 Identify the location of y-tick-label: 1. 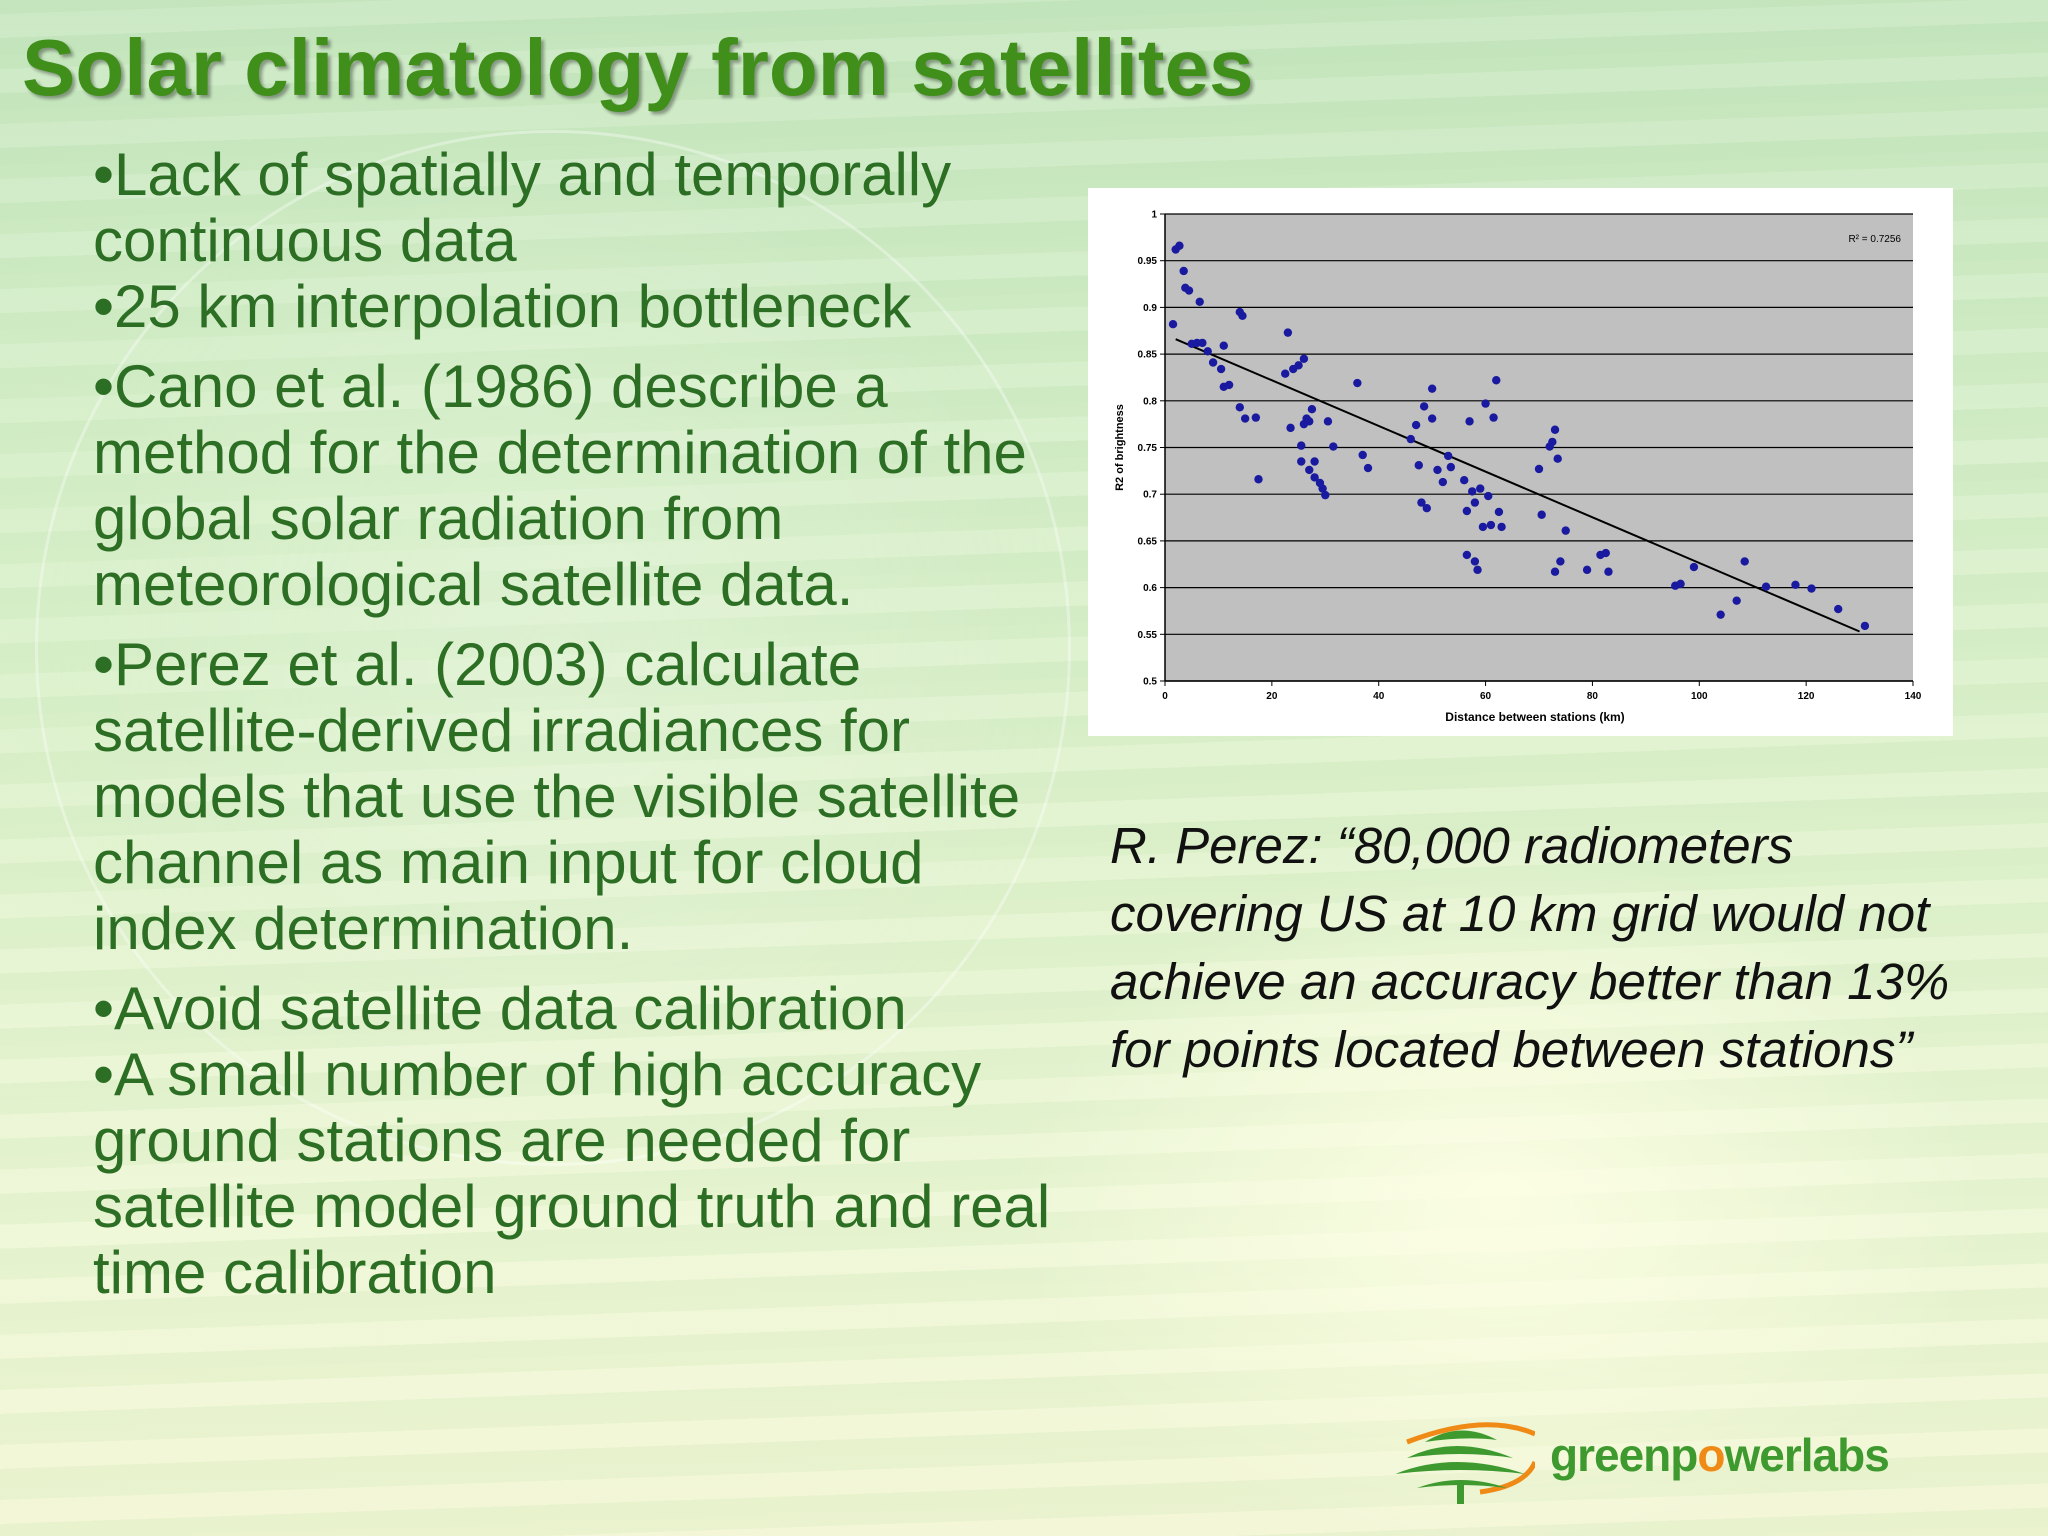
(1154, 215).